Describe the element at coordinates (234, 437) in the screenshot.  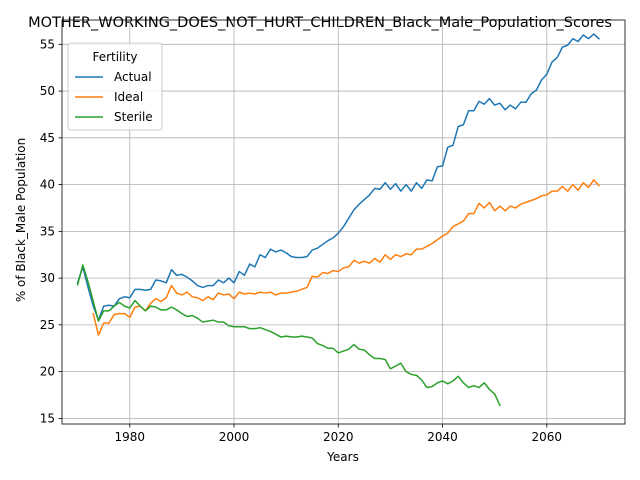
I see `x-tick-label: 2000` at that location.